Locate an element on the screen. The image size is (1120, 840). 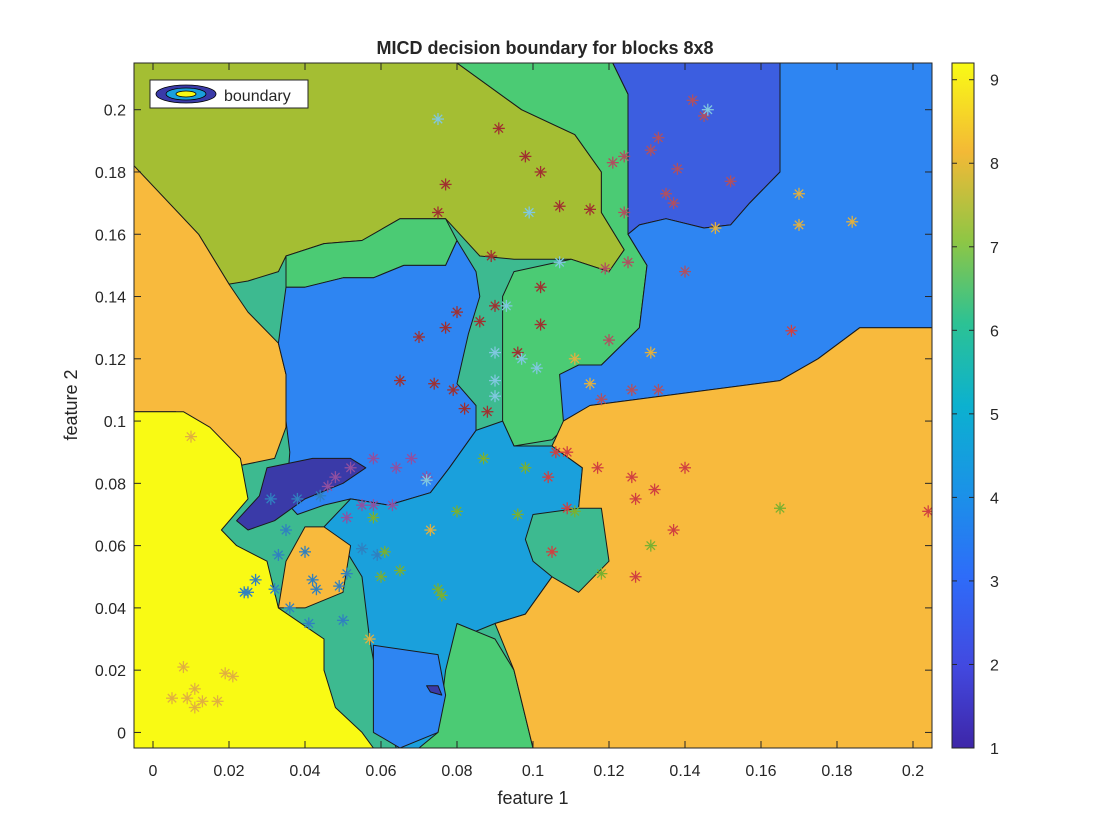
y-tick-label: 0.14 is located at coordinates (110, 298).